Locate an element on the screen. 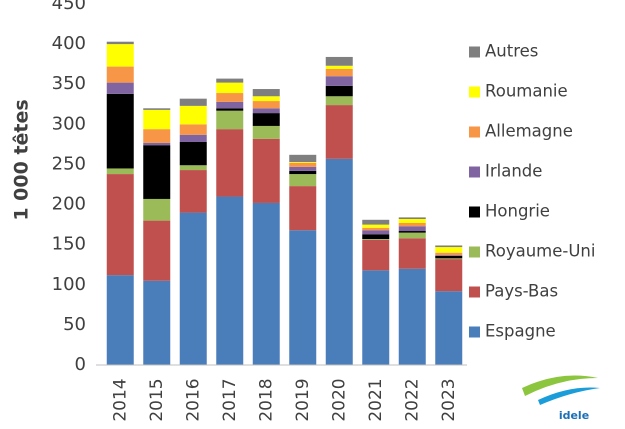 The height and width of the screenshot is (429, 625). legend-label: Royaume-Uni is located at coordinates (540, 251).